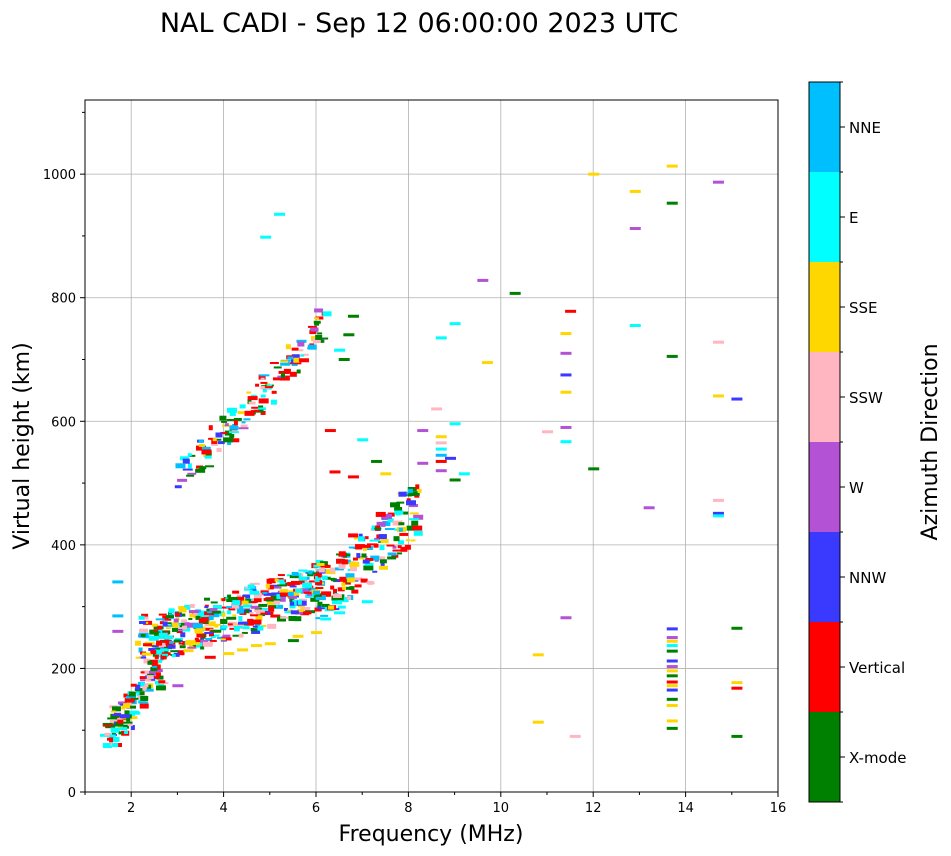 This screenshot has height=856, width=951. I want to click on y-tick-label: 200, so click(63, 669).